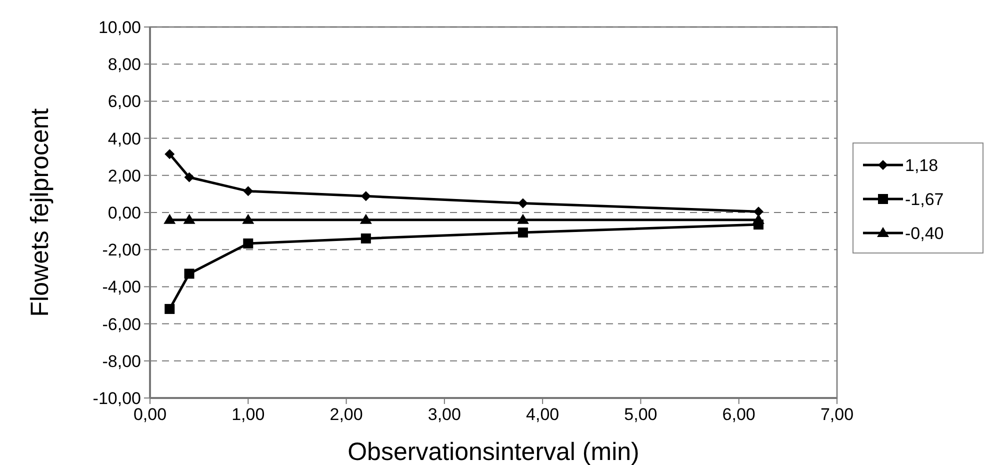  Describe the element at coordinates (121, 250) in the screenshot. I see `y-tick-label: -2,00` at that location.